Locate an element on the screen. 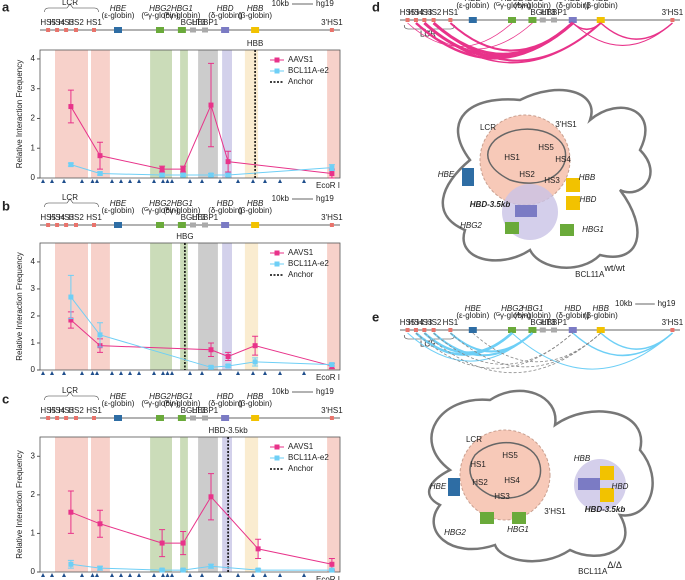  gene-sub: (δ-globin) is located at coordinates (225, 15).